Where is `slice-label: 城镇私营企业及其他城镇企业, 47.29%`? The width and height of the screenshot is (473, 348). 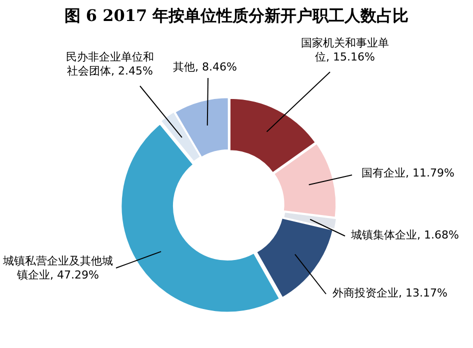
slice-label: 城镇私营企业及其他城镇企业, 47.29% is located at coordinates (57, 268).